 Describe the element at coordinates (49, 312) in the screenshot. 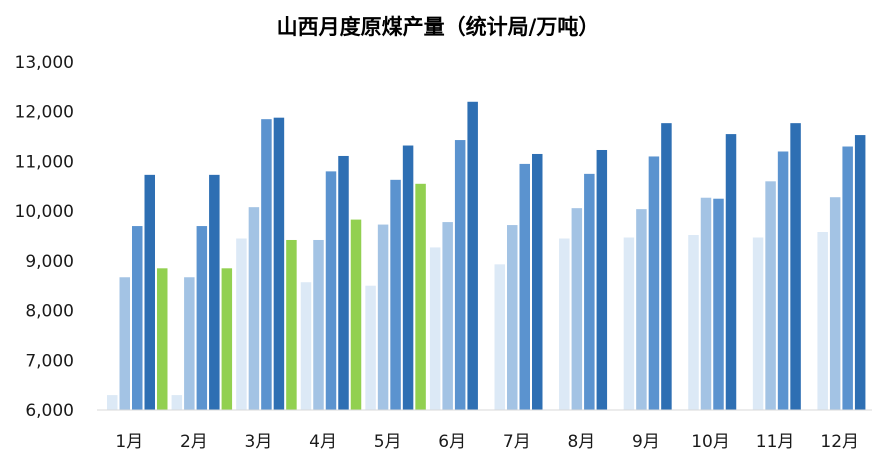

I see `y-tick-label: 8,000` at that location.